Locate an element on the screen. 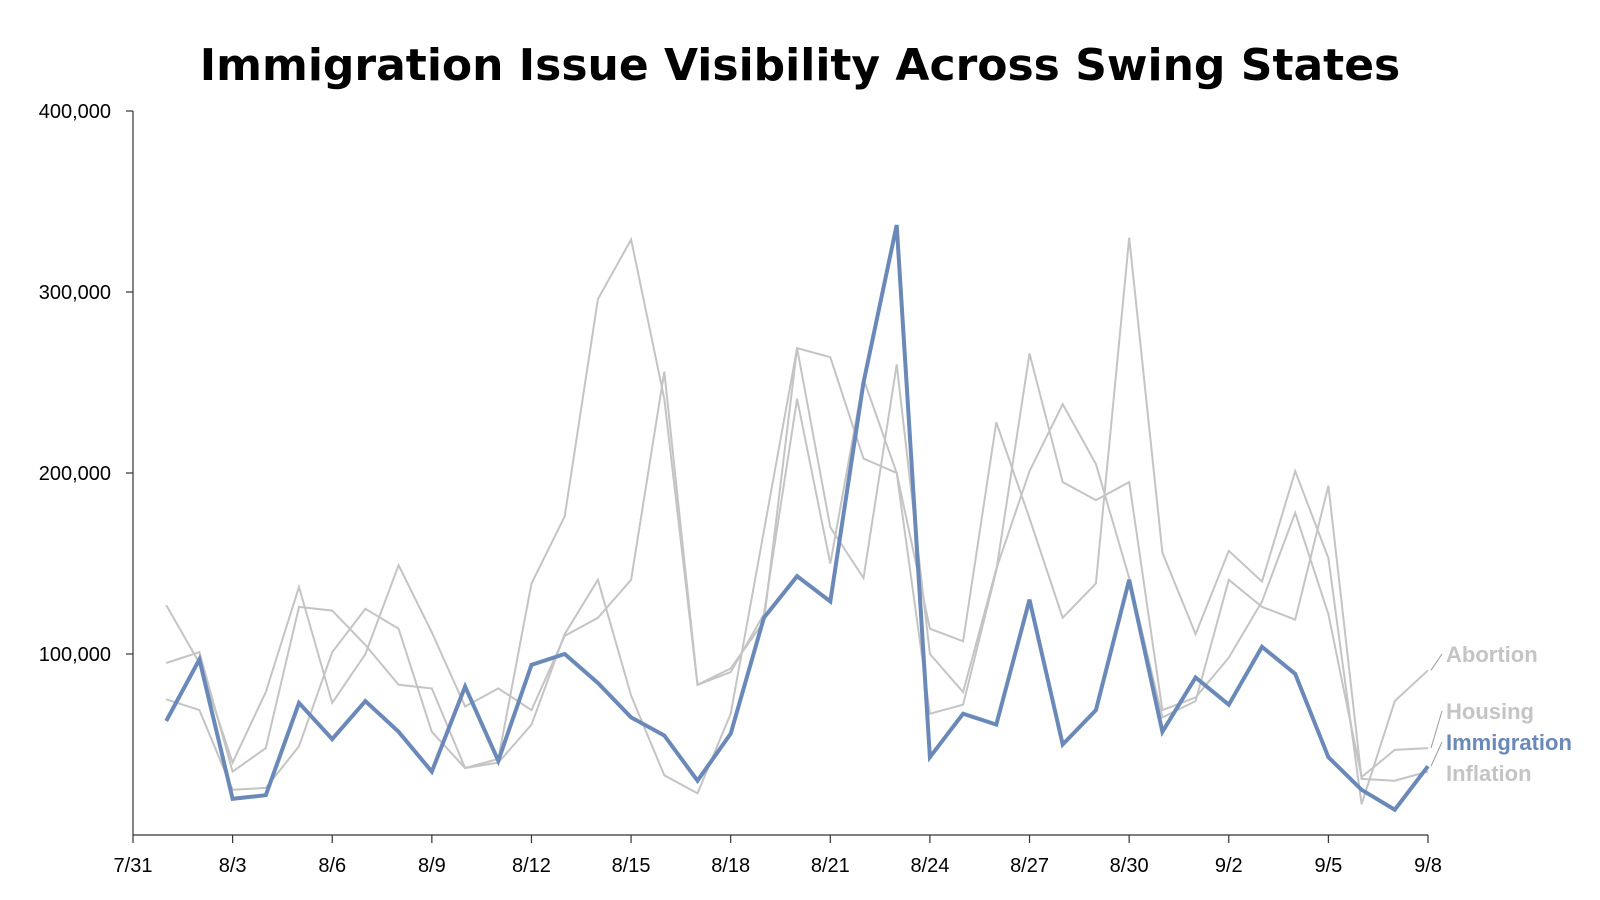 The image size is (1600, 900). series-label-housing: Housing is located at coordinates (1490, 711).